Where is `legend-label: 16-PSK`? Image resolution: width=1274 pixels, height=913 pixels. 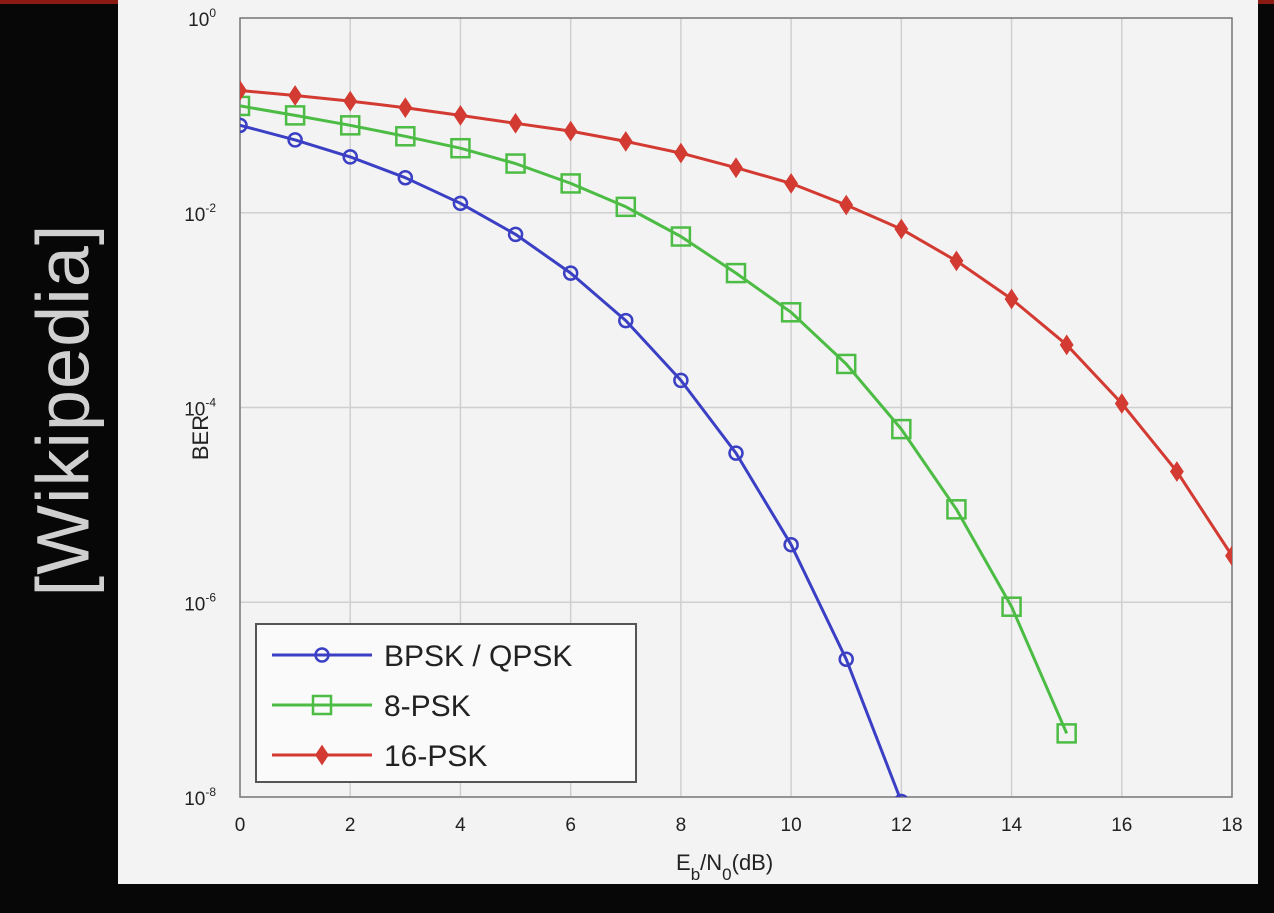
legend-label: 16-PSK is located at coordinates (435, 756).